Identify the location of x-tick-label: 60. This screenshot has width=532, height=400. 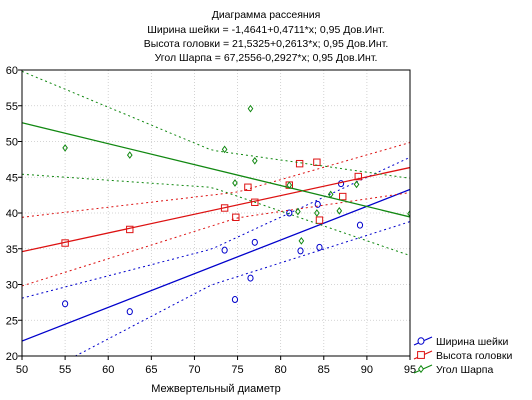
(108, 370).